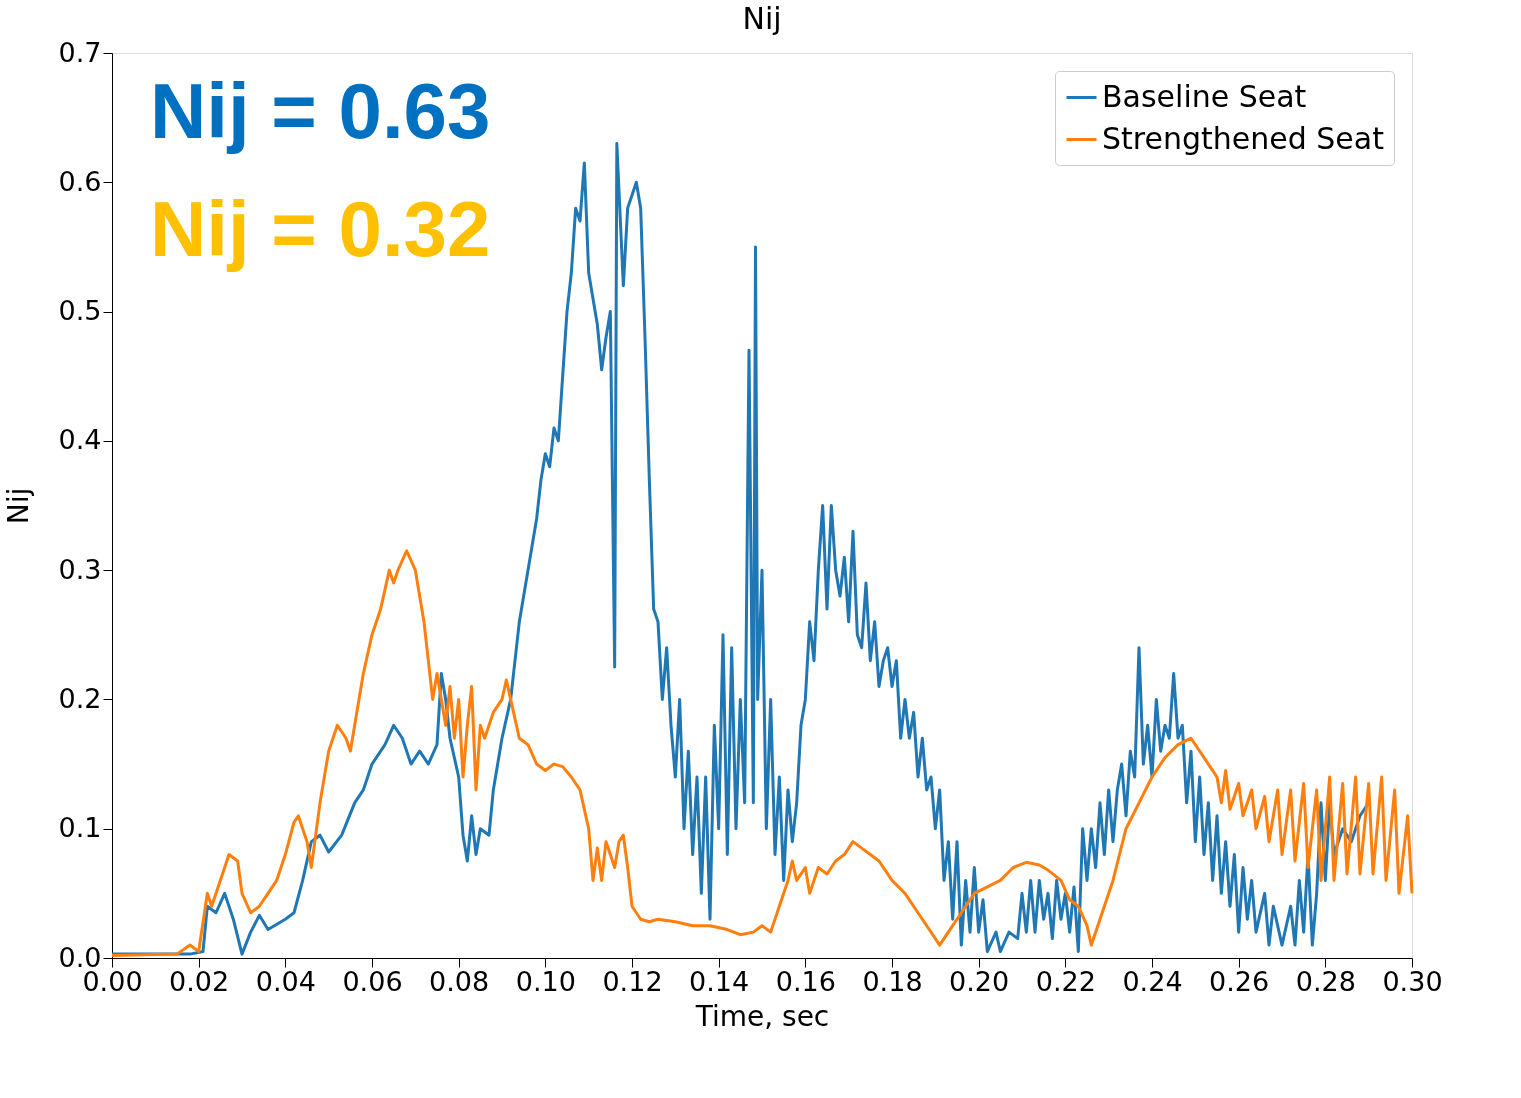 This screenshot has width=1521, height=1098. Describe the element at coordinates (545, 981) in the screenshot. I see `x-tick-label: 0.10` at that location.